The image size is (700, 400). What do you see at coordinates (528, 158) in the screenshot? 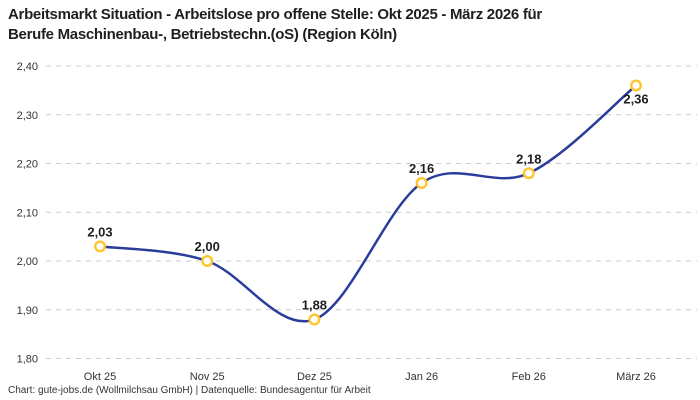
I see `data-point-label: 2,18` at bounding box center [528, 158].